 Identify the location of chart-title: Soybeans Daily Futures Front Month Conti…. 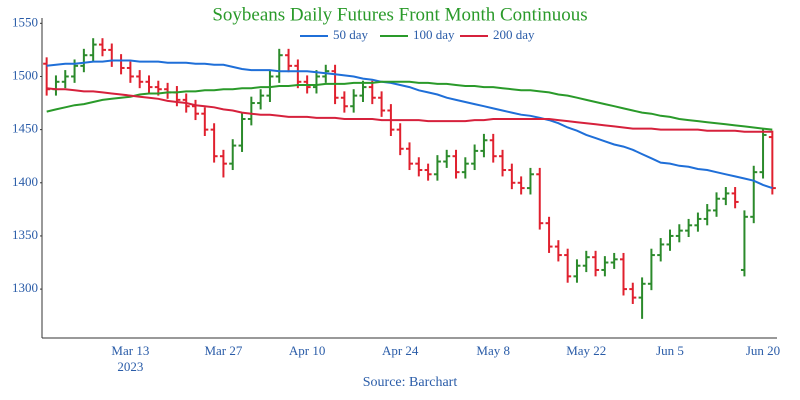
(399, 14).